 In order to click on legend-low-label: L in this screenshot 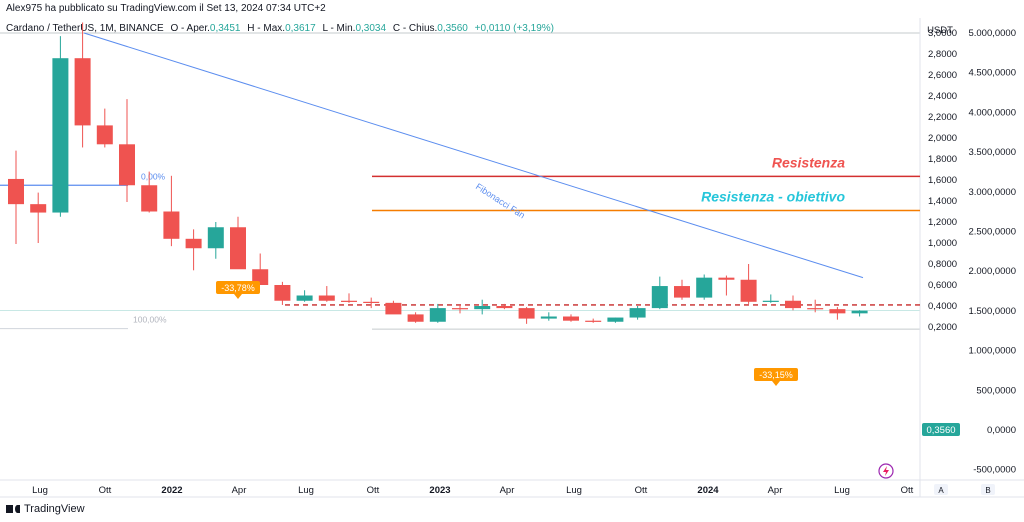, I will do `click(325, 28)`.